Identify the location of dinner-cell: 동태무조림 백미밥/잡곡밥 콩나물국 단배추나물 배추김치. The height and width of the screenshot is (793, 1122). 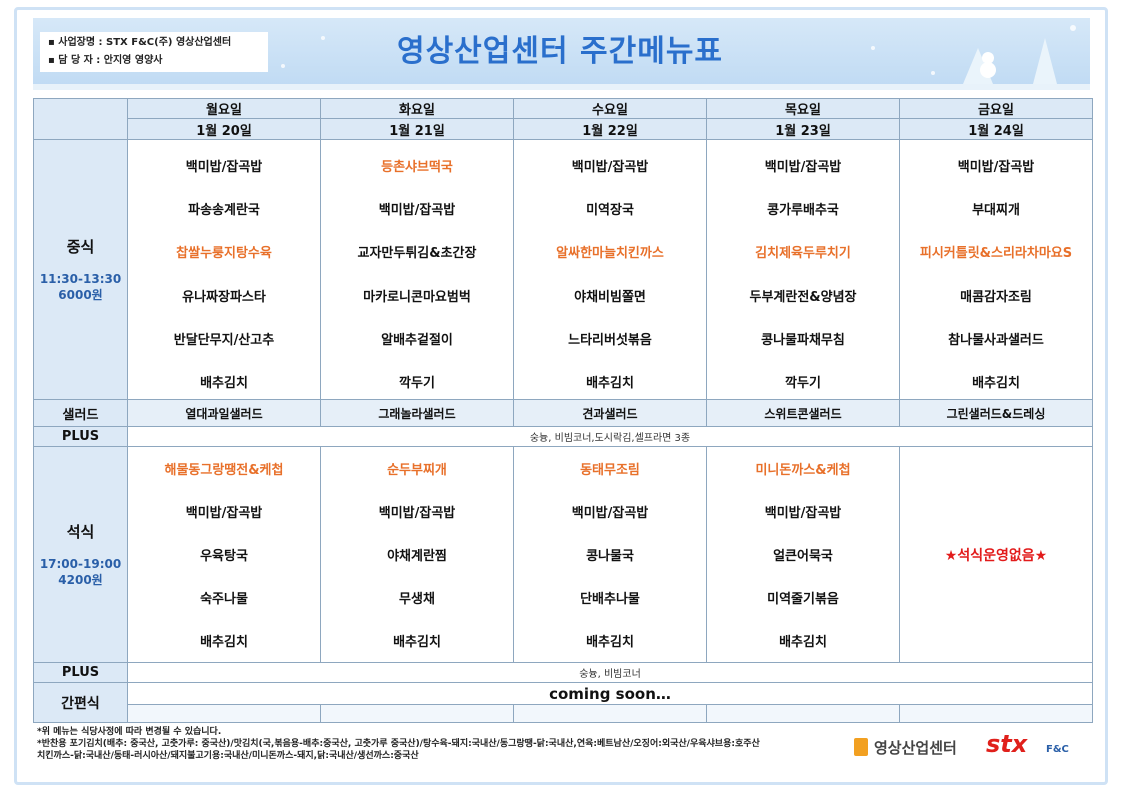
(610, 554).